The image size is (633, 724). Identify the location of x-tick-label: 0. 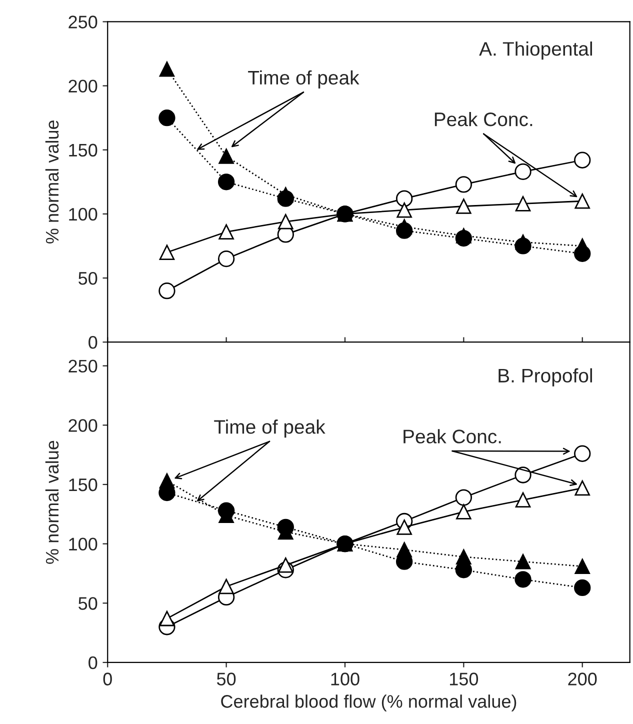
(107, 679).